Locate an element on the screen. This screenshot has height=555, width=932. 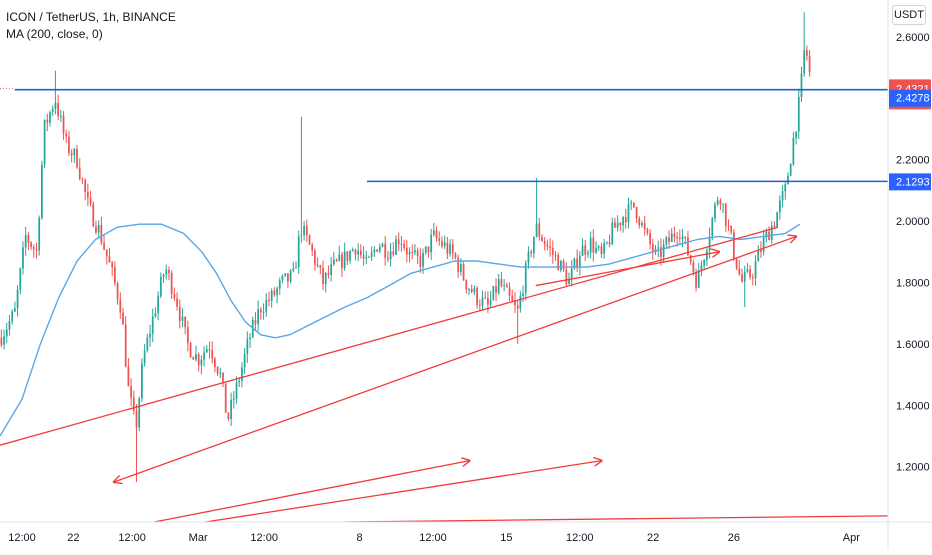
x-tick-label: 22 is located at coordinates (73, 538).